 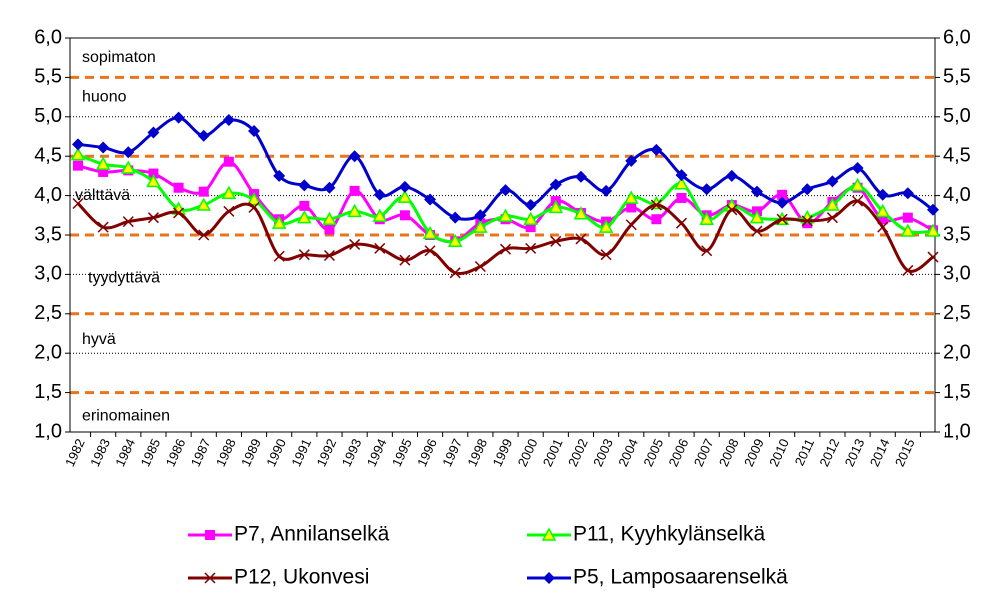 What do you see at coordinates (326, 452) in the screenshot?
I see `x-tick-label: 1992` at bounding box center [326, 452].